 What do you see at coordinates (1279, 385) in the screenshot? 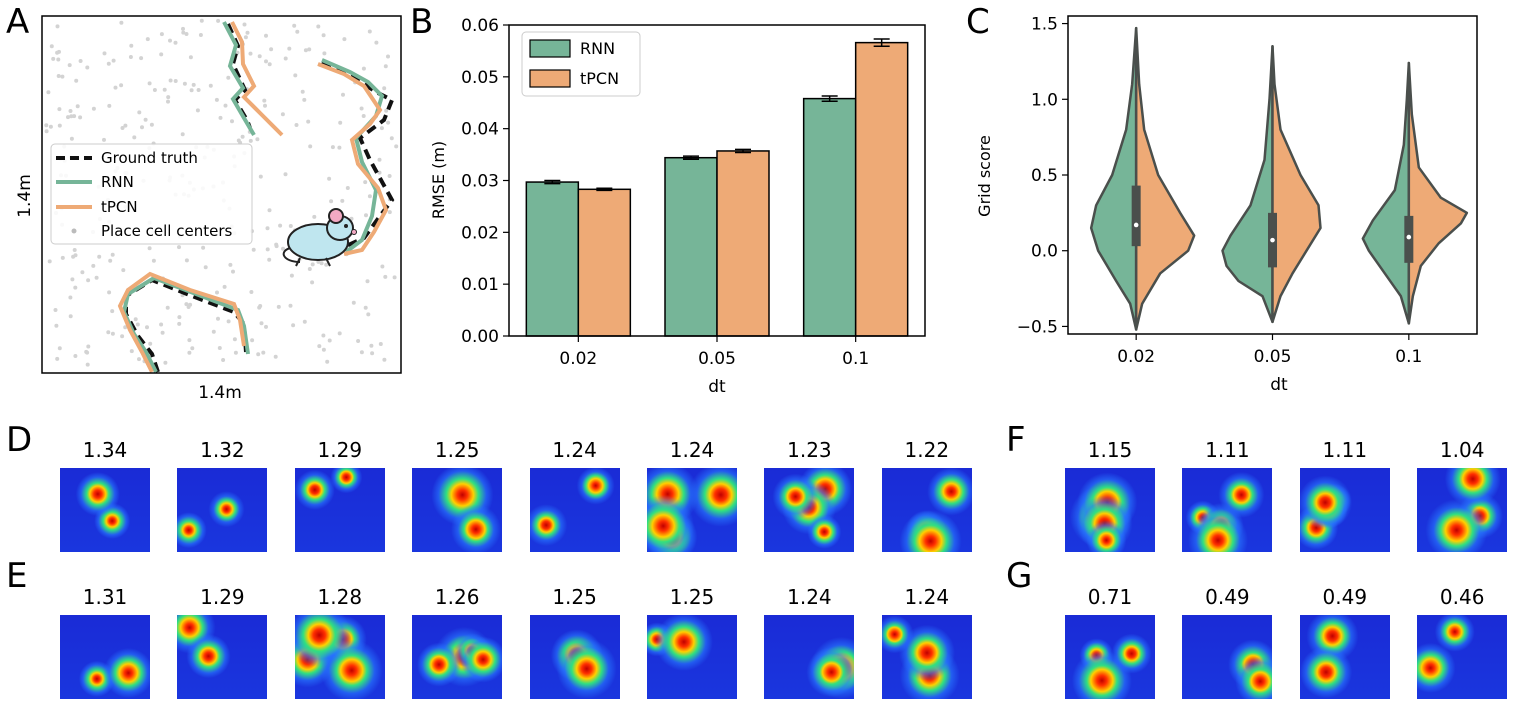
I see `panel-c-xlabel: dt` at bounding box center [1279, 385].